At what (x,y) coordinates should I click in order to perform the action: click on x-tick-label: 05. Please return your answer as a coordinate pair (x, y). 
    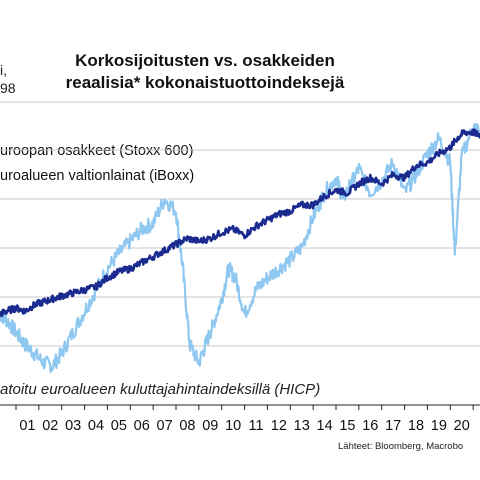
    Looking at the image, I should click on (119, 426).